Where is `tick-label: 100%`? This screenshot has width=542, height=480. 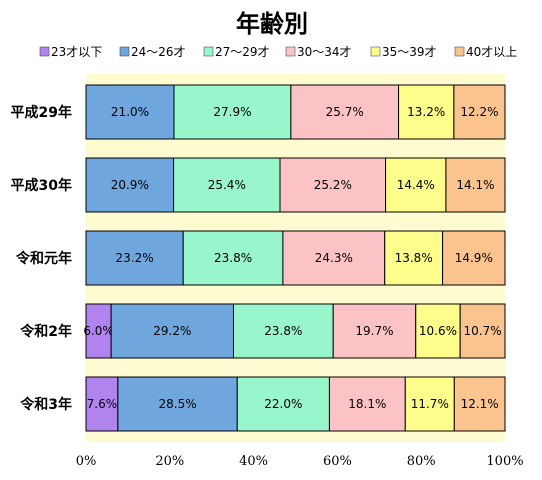 tick-label: 100% is located at coordinates (504, 461).